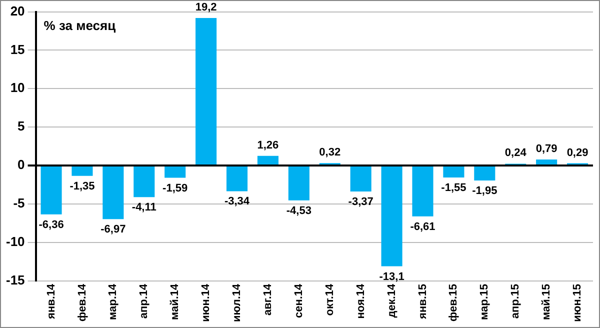 The height and width of the screenshot is (328, 600). Describe the element at coordinates (175, 188) in the screenshot. I see `data-label: -1,59` at that location.